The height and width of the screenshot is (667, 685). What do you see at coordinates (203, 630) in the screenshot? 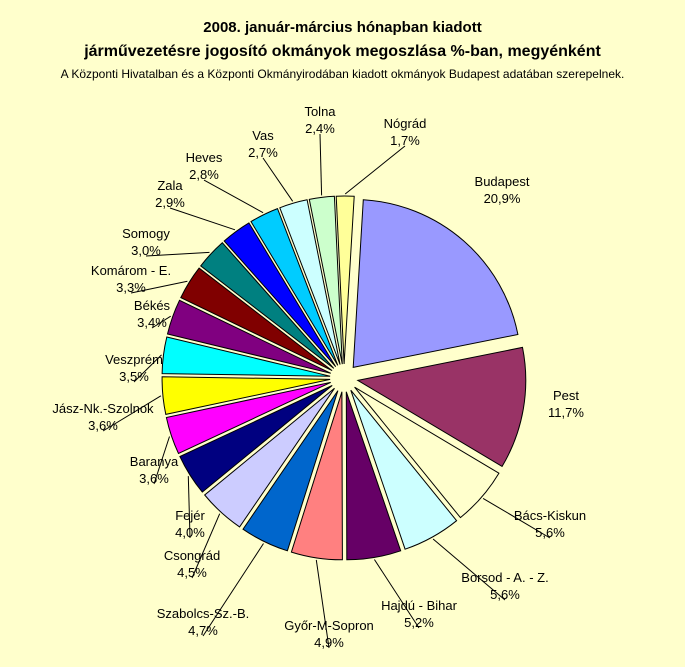
I see `slice-value-label: 4,7%` at bounding box center [203, 630].